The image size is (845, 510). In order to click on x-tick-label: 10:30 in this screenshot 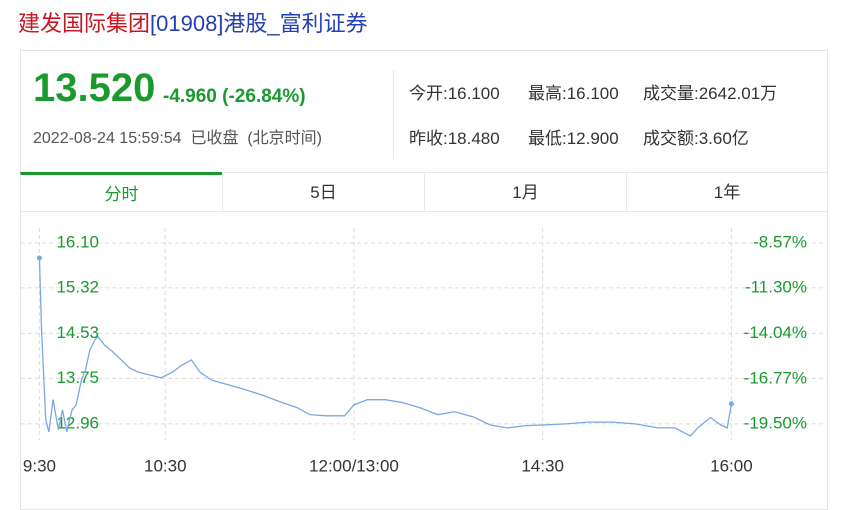, I will do `click(165, 465)`.